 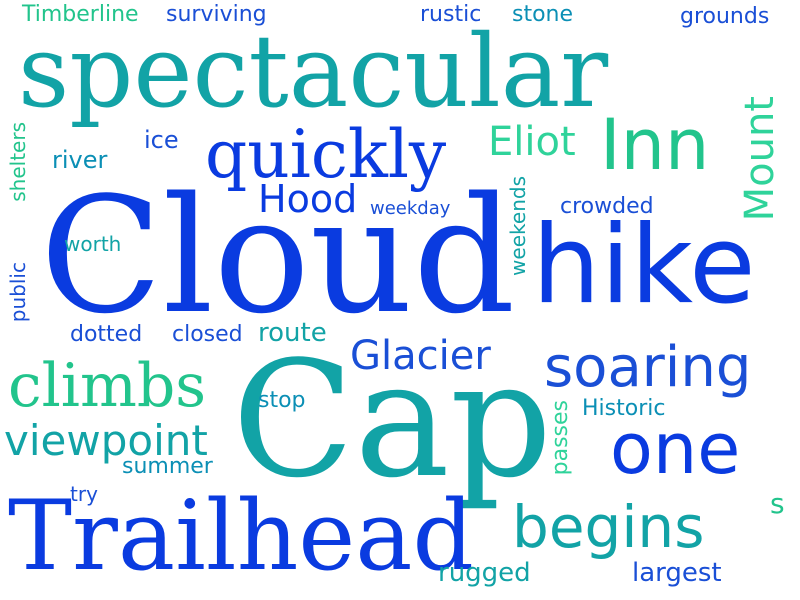 What do you see at coordinates (760, 159) in the screenshot?
I see `word-mount: Mount` at bounding box center [760, 159].